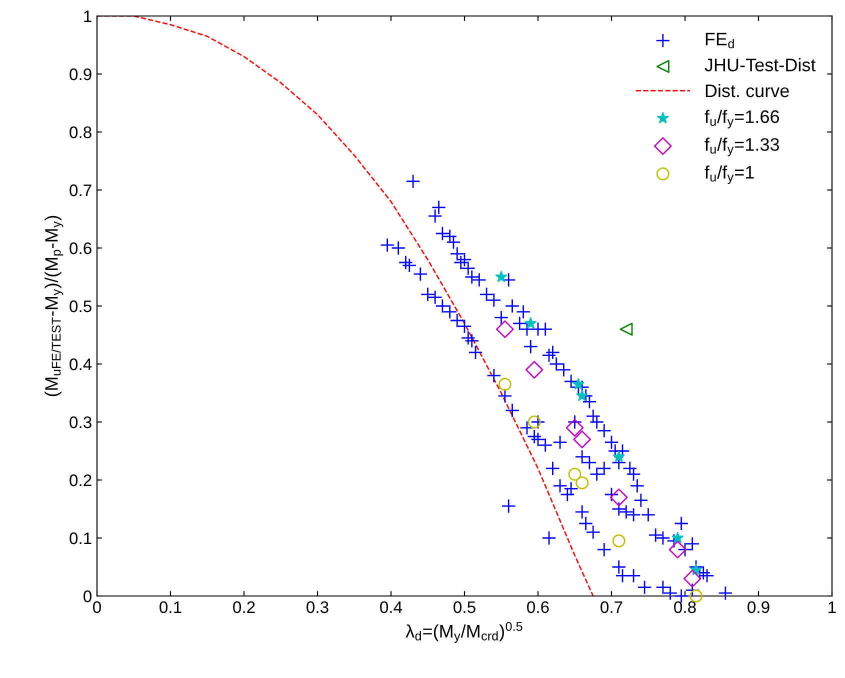 This screenshot has width=845, height=678. What do you see at coordinates (685, 607) in the screenshot?
I see `x-tick-label: 0.8` at bounding box center [685, 607].